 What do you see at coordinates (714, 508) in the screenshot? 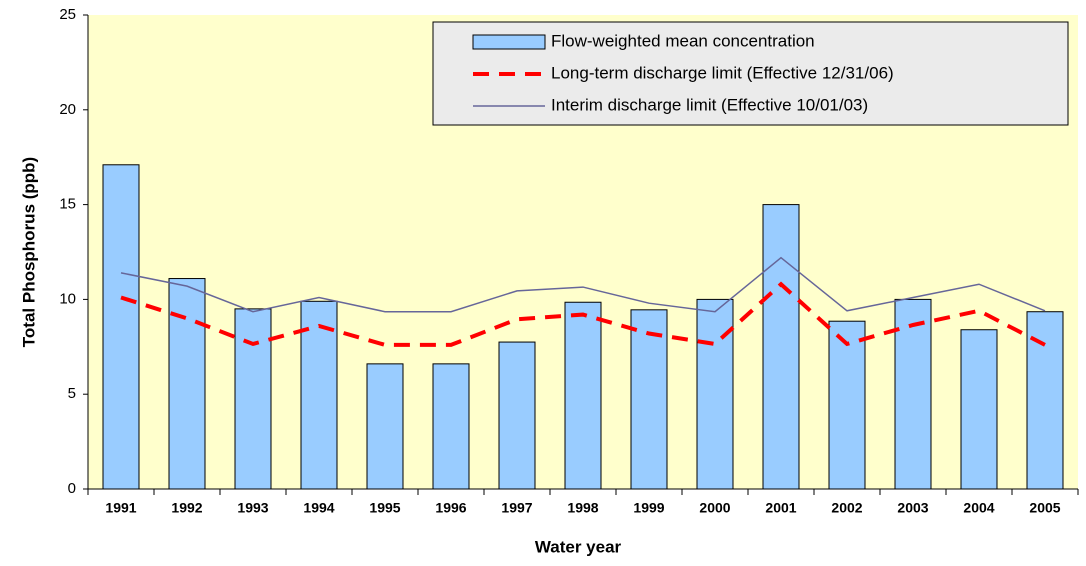
I see `x-tick-label: 2000` at bounding box center [714, 508].